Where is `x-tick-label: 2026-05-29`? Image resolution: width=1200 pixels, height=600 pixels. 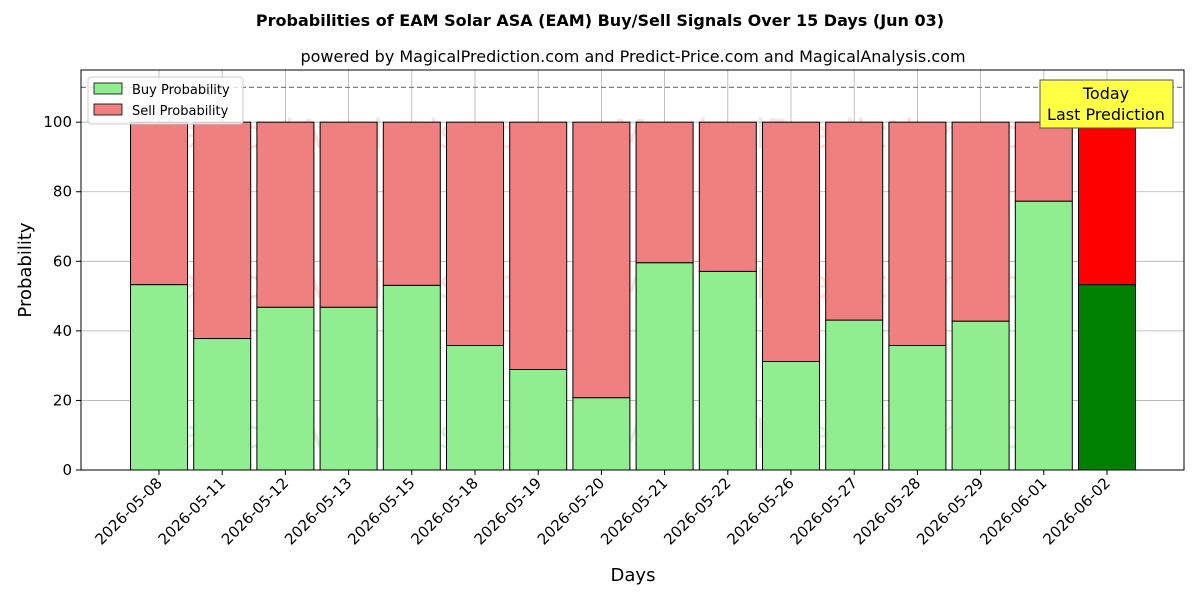 x-tick-label: 2026-05-29 is located at coordinates (950, 511).